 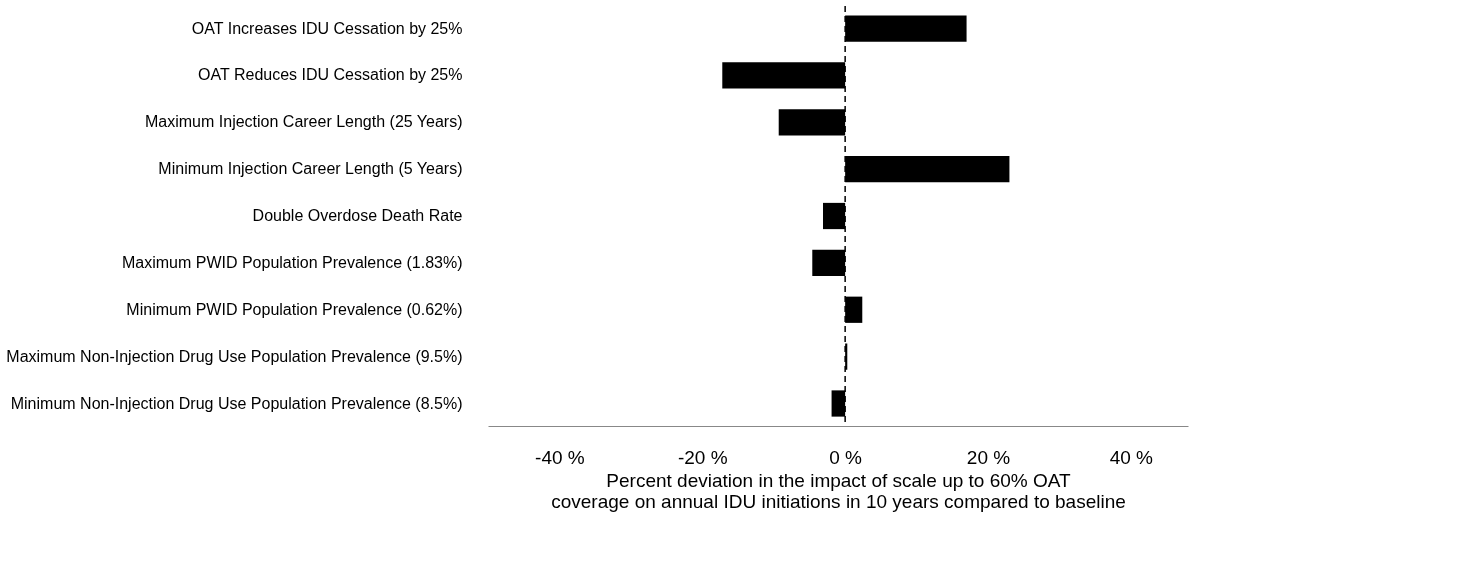 What do you see at coordinates (327, 28) in the screenshot?
I see `y-tick-label: OAT Increases IDU Cessation by 25%` at bounding box center [327, 28].